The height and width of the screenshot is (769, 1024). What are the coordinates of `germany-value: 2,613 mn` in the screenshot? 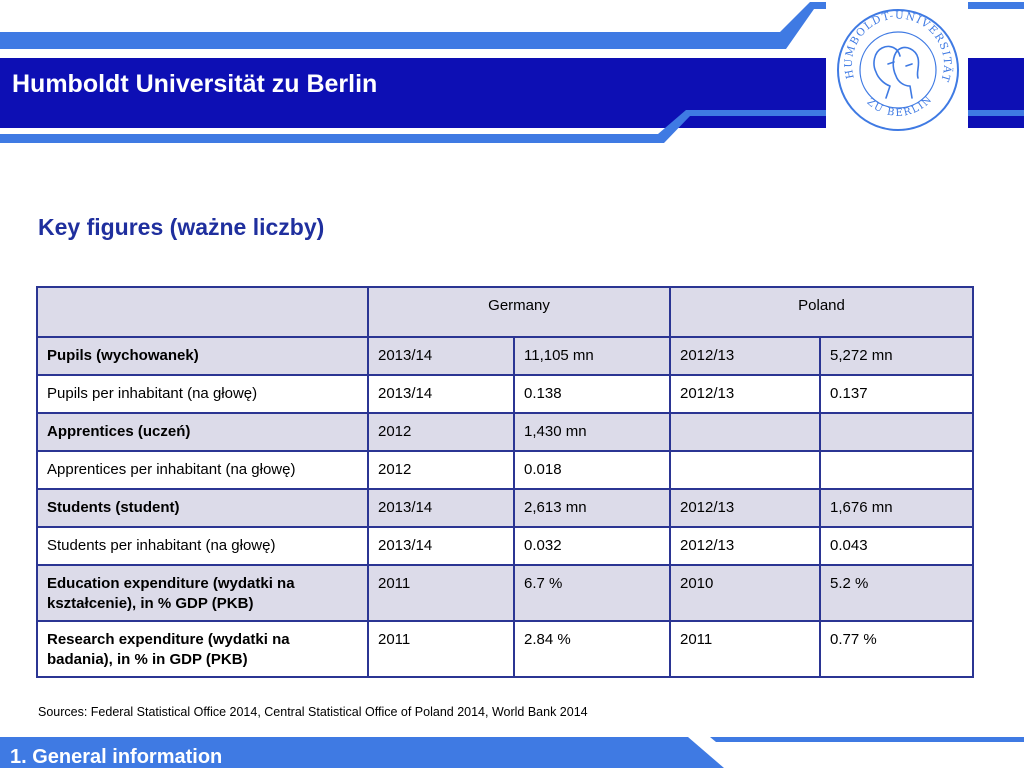 It's located at (592, 508).